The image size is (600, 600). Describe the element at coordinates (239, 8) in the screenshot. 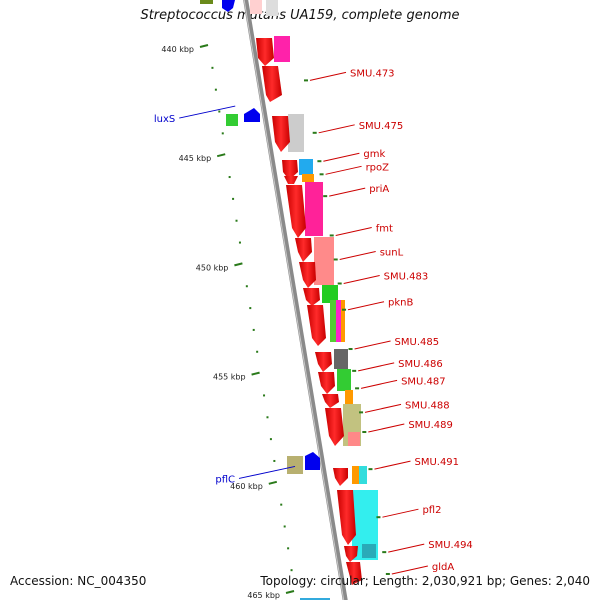

I see `top-partial-features` at that location.